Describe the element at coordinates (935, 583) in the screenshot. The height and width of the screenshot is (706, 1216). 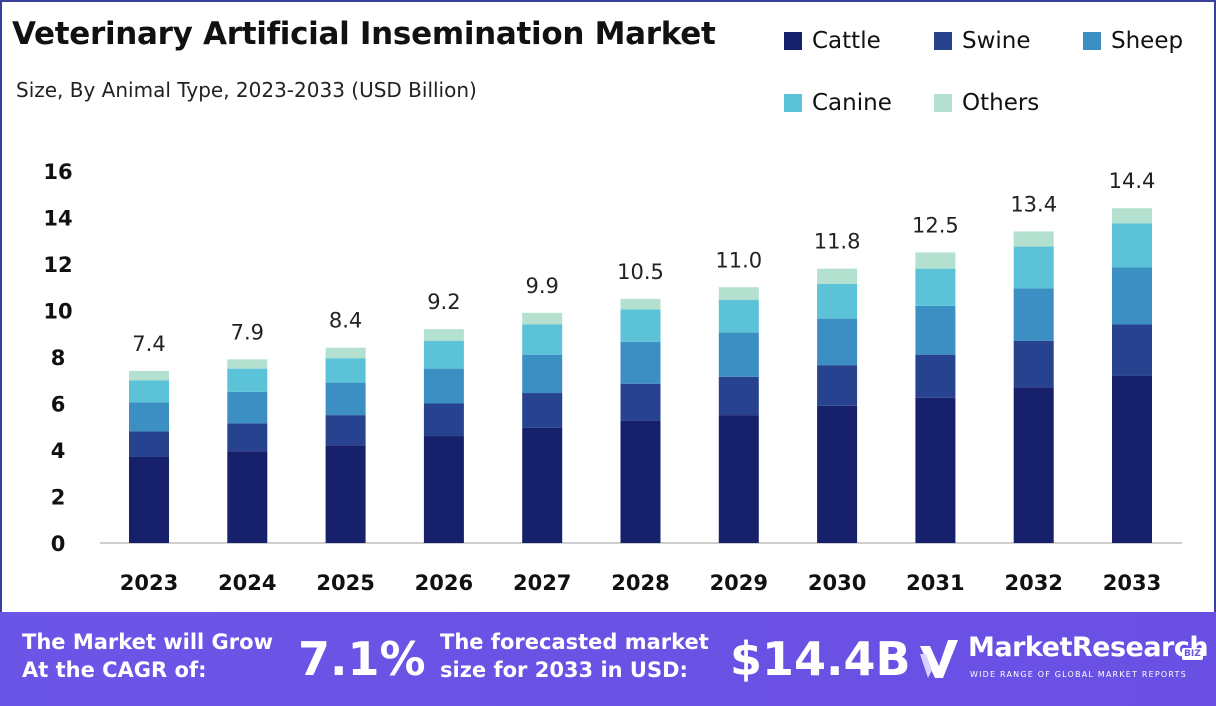
I see `x-tick-label: 2031` at that location.